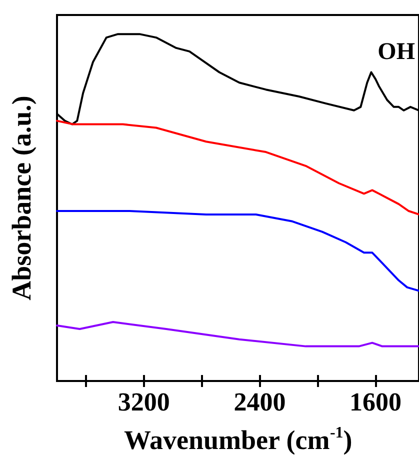  Describe the element at coordinates (21, 198) in the screenshot. I see `y-axis-title: Absorbance (a.u.)` at that location.